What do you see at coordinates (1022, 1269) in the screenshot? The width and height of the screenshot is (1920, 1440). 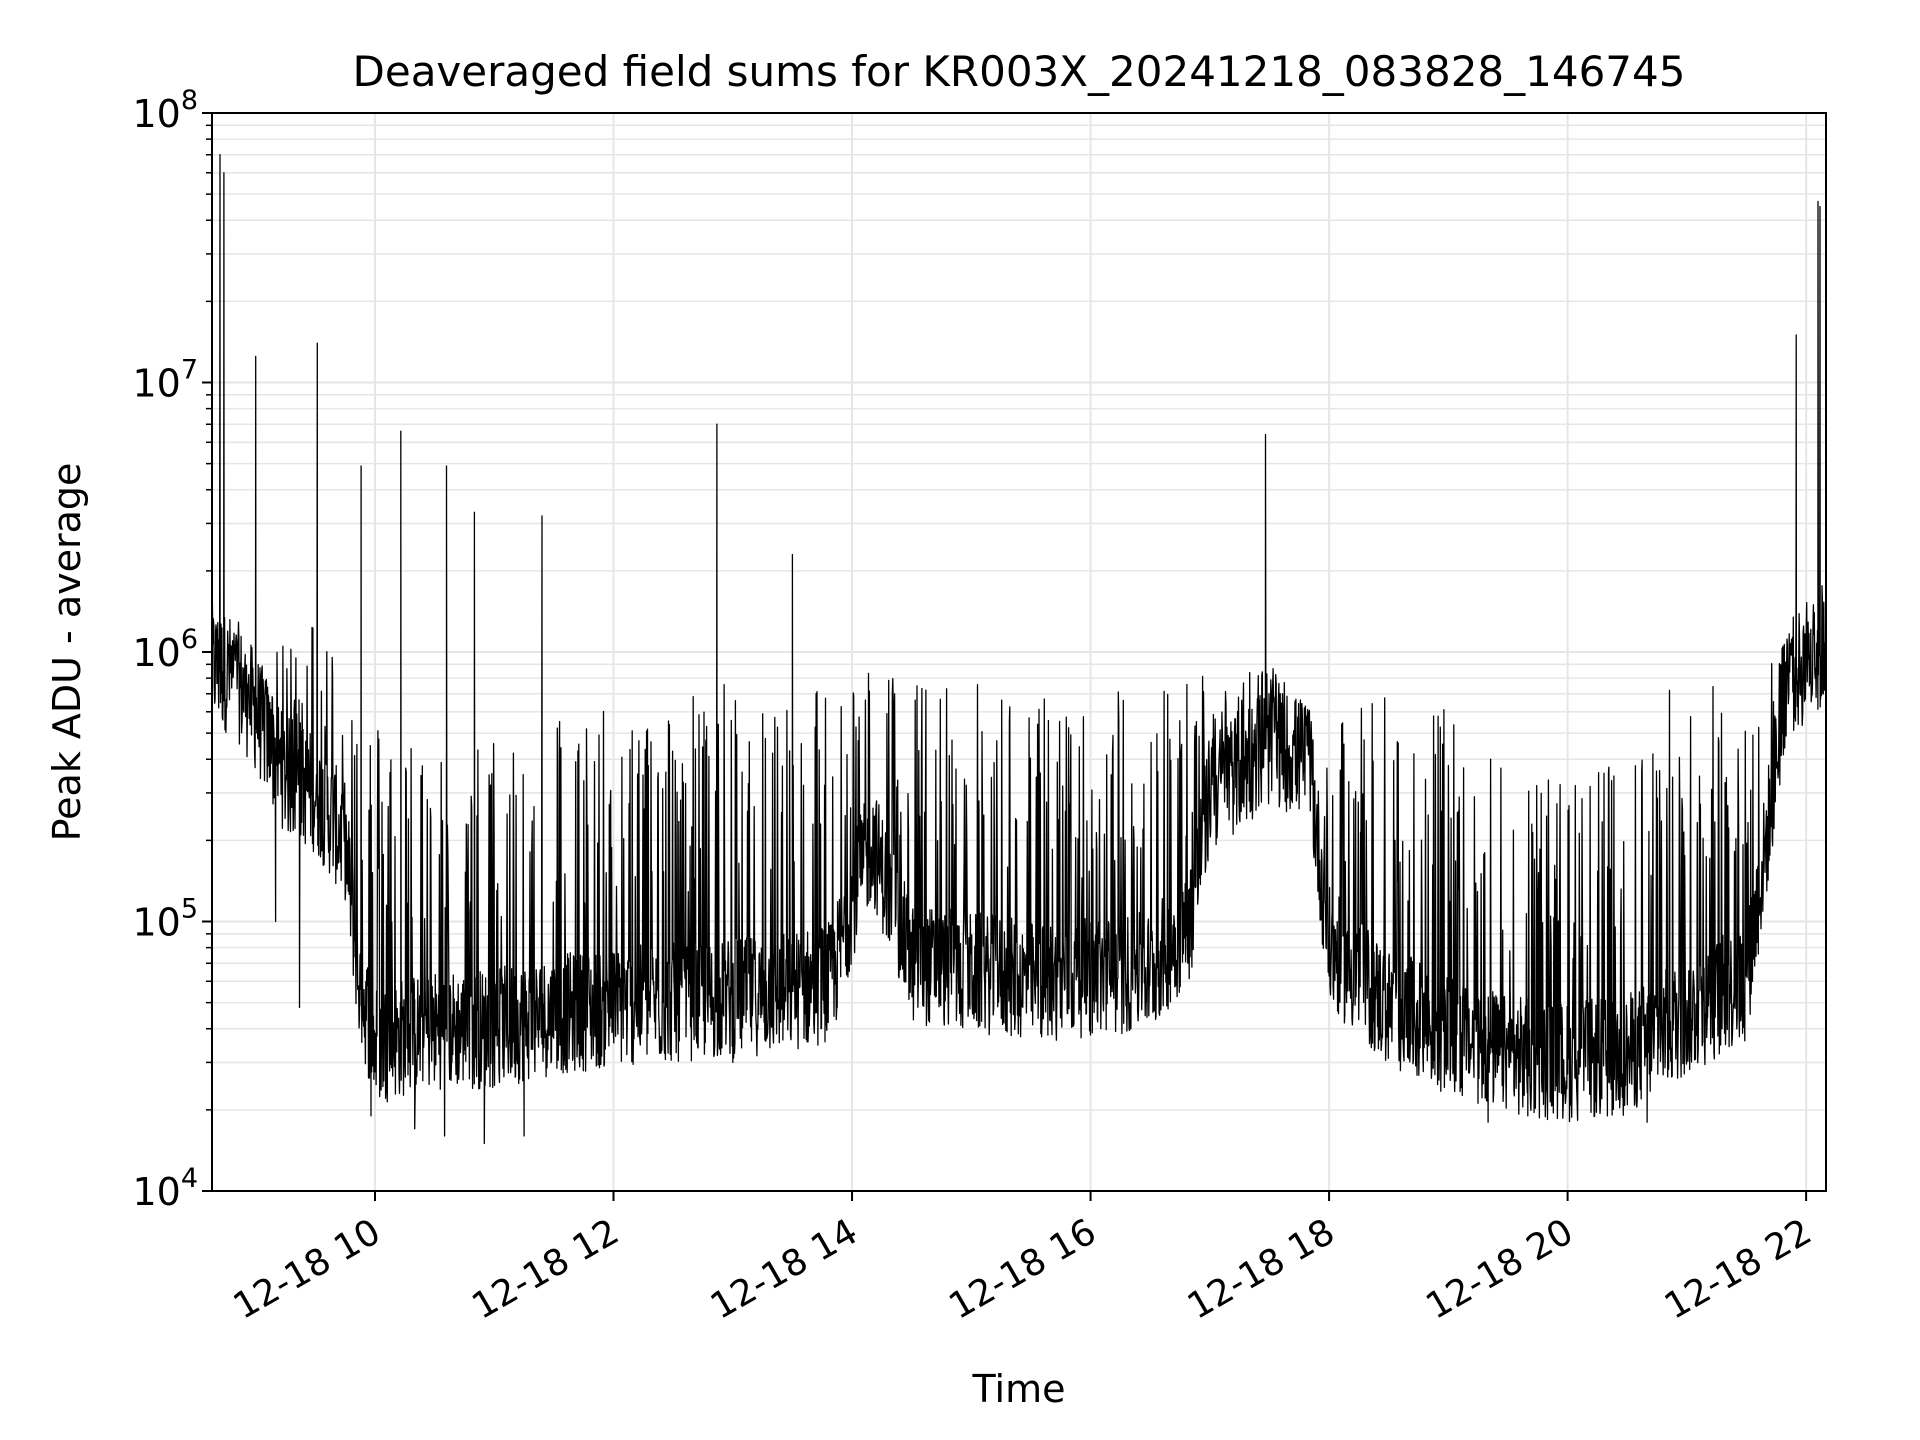 I see `x-tick-label: 12-18 16` at bounding box center [1022, 1269].